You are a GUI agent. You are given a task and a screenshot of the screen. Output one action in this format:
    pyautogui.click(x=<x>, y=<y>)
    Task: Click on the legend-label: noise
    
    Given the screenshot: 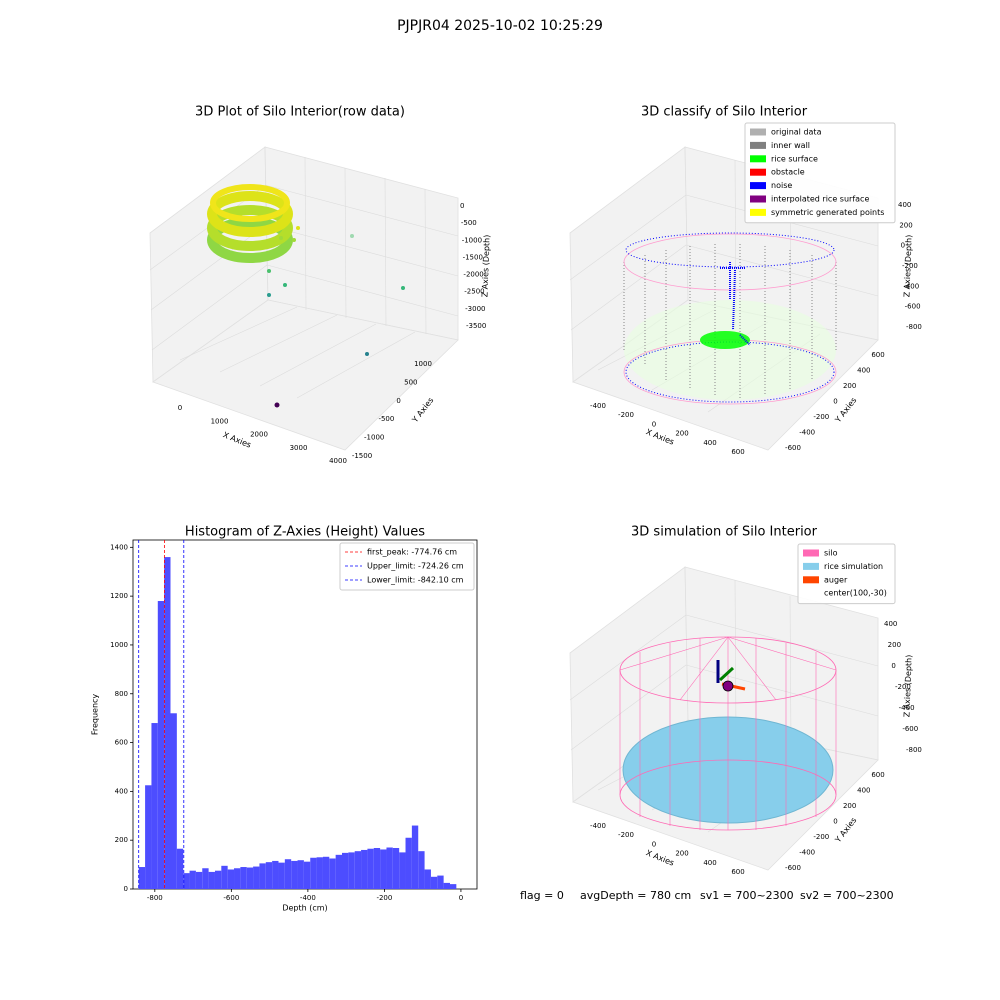 What is the action you would take?
    pyautogui.click(x=781, y=185)
    